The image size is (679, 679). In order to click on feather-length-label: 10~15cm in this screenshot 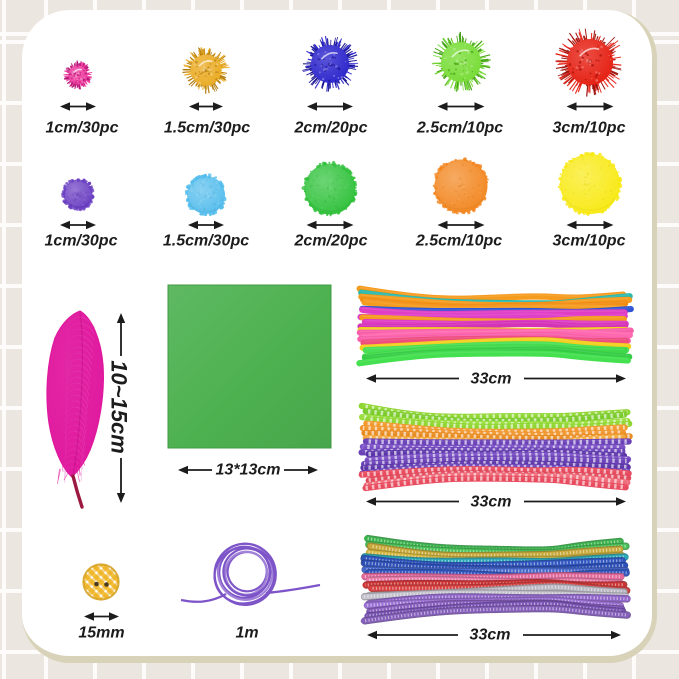, I will do `click(119, 407)`.